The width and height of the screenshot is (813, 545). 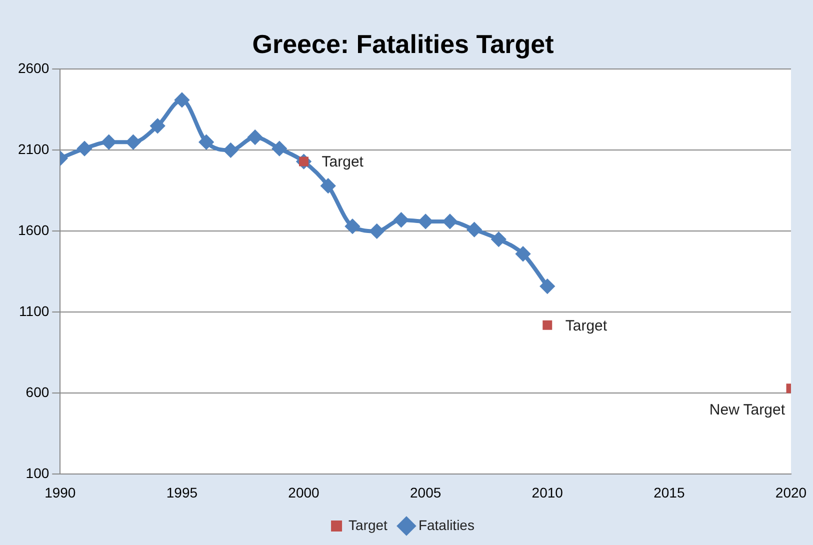 What do you see at coordinates (38, 392) in the screenshot?
I see `y-tick-label: 600` at bounding box center [38, 392].